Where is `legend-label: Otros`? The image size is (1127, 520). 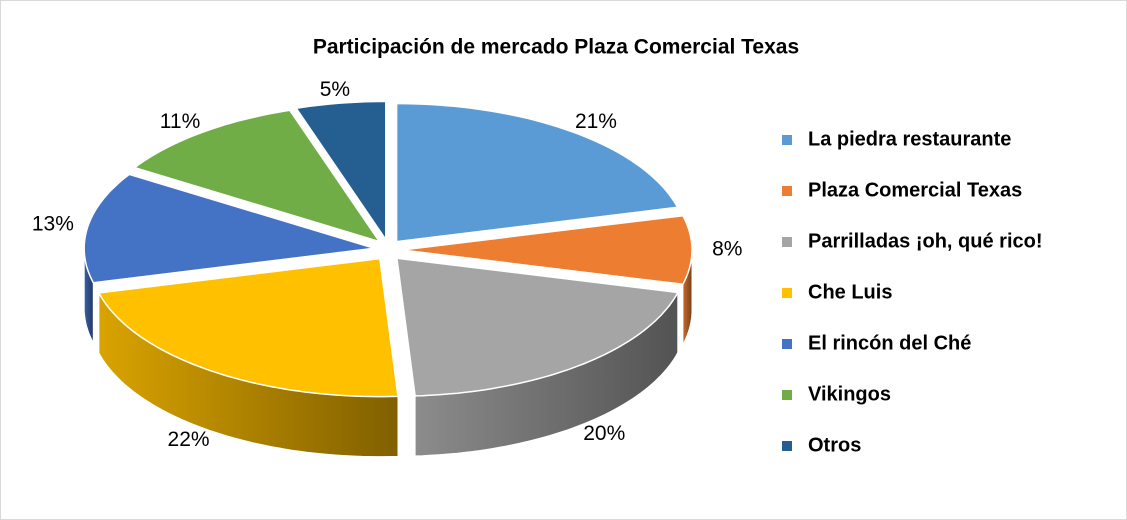 legend-label: Otros is located at coordinates (834, 445).